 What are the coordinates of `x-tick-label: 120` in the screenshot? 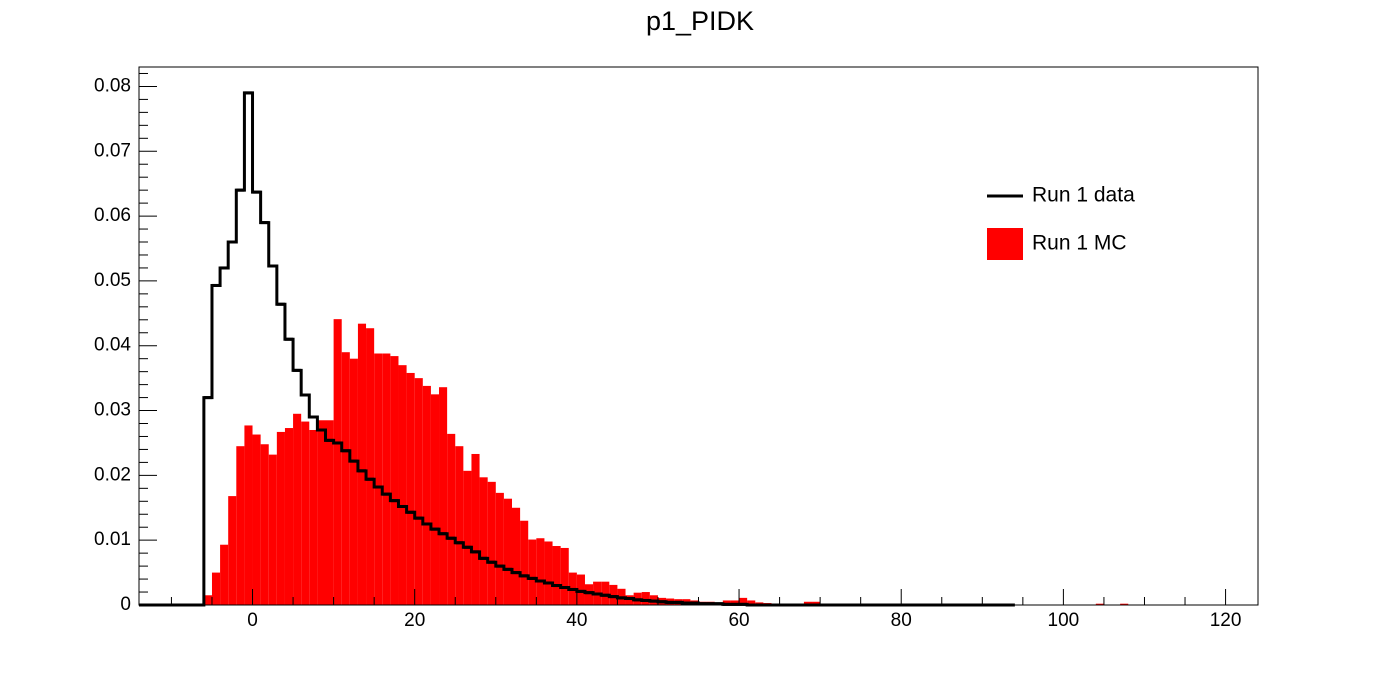 It's located at (1226, 620).